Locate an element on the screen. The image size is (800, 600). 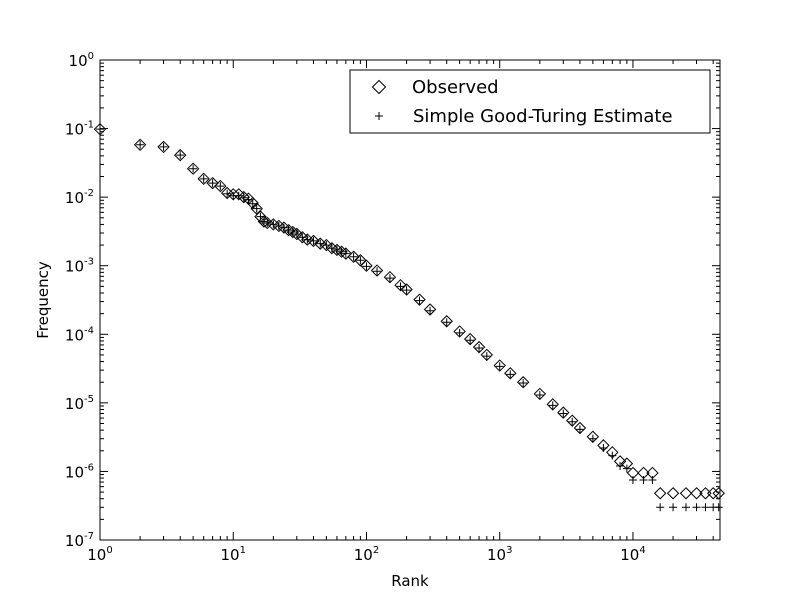
x-tick-label: 10⁴ is located at coordinates (632, 554).